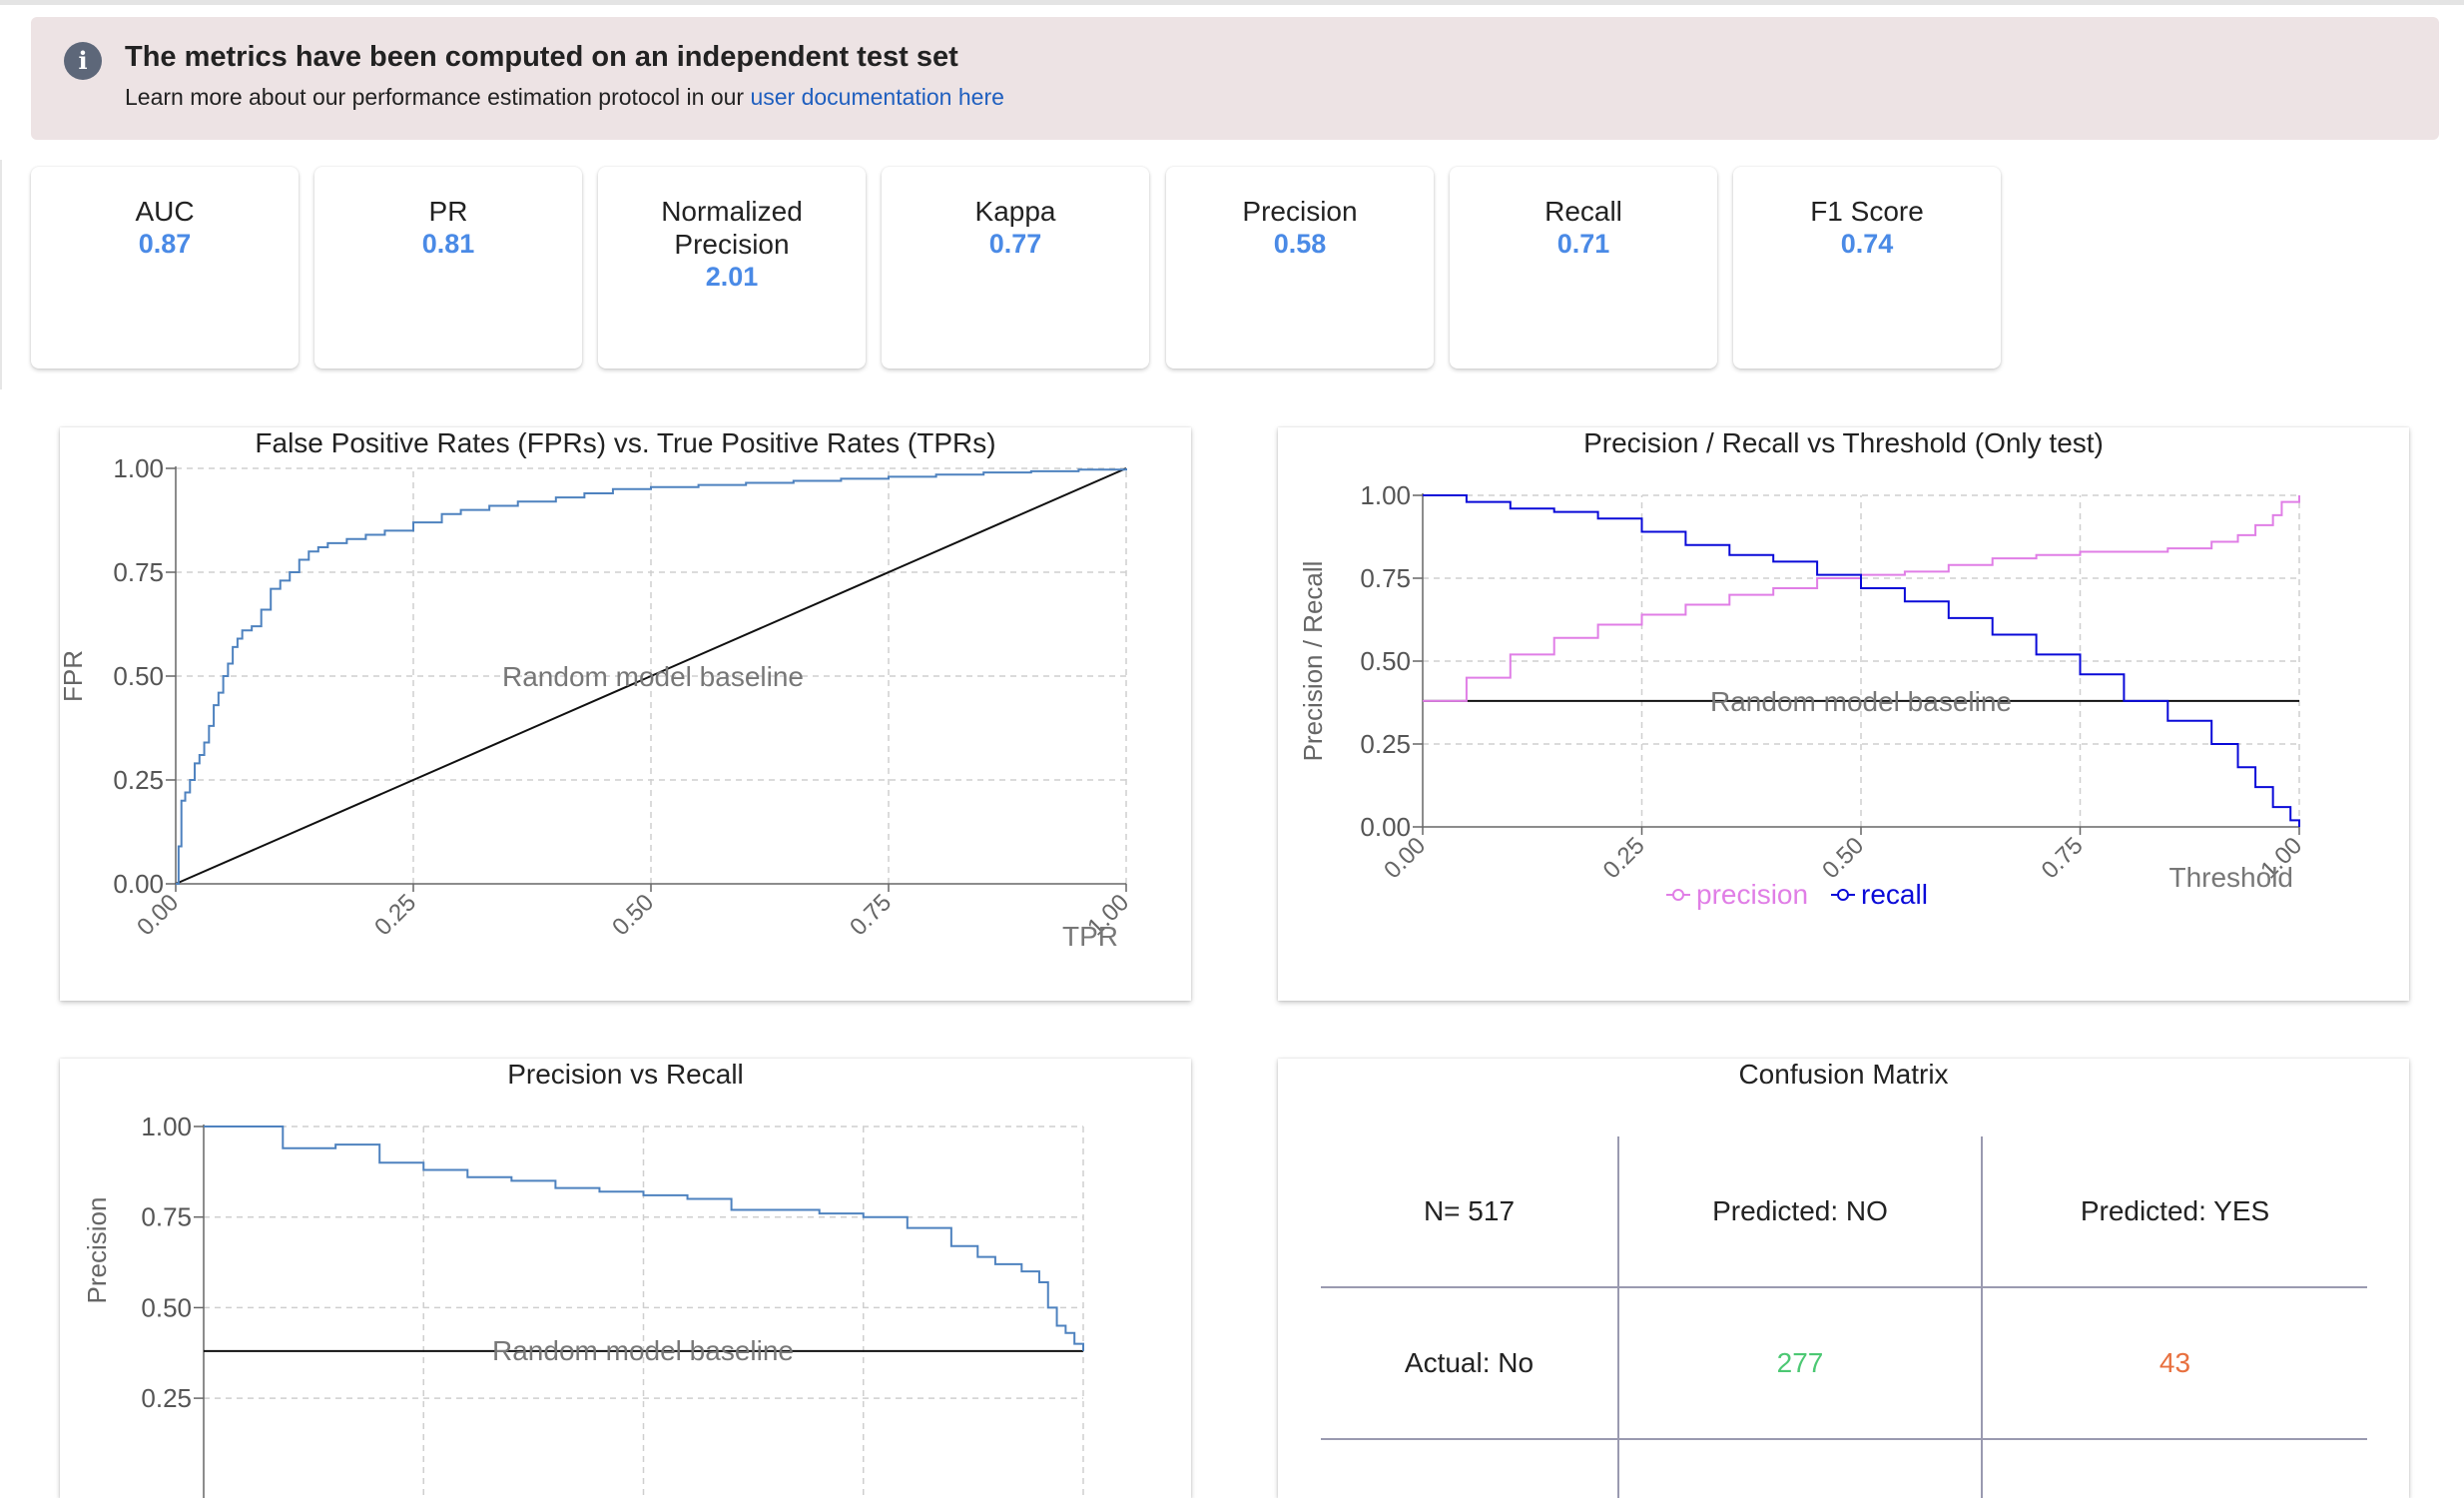 Image resolution: width=2464 pixels, height=1498 pixels. I want to click on legend-precision-marker, so click(1678, 895).